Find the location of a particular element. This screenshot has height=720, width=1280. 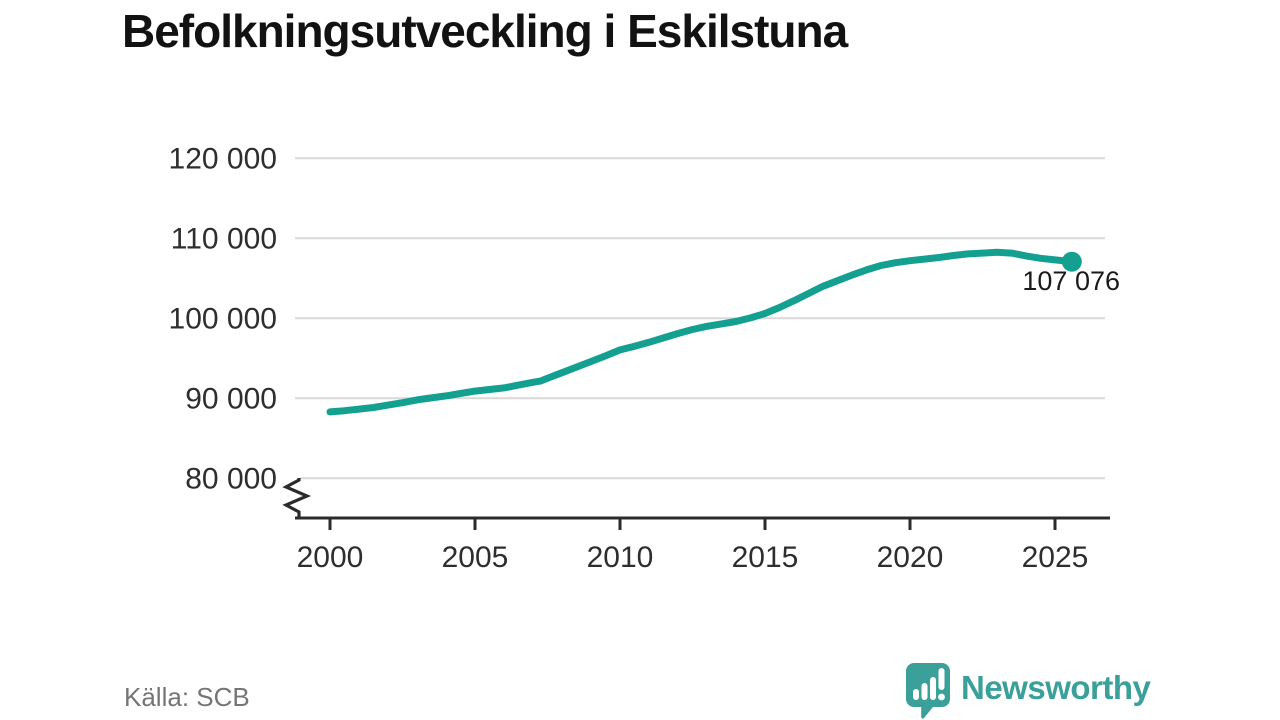

x-tick-label: 2010 is located at coordinates (620, 557).